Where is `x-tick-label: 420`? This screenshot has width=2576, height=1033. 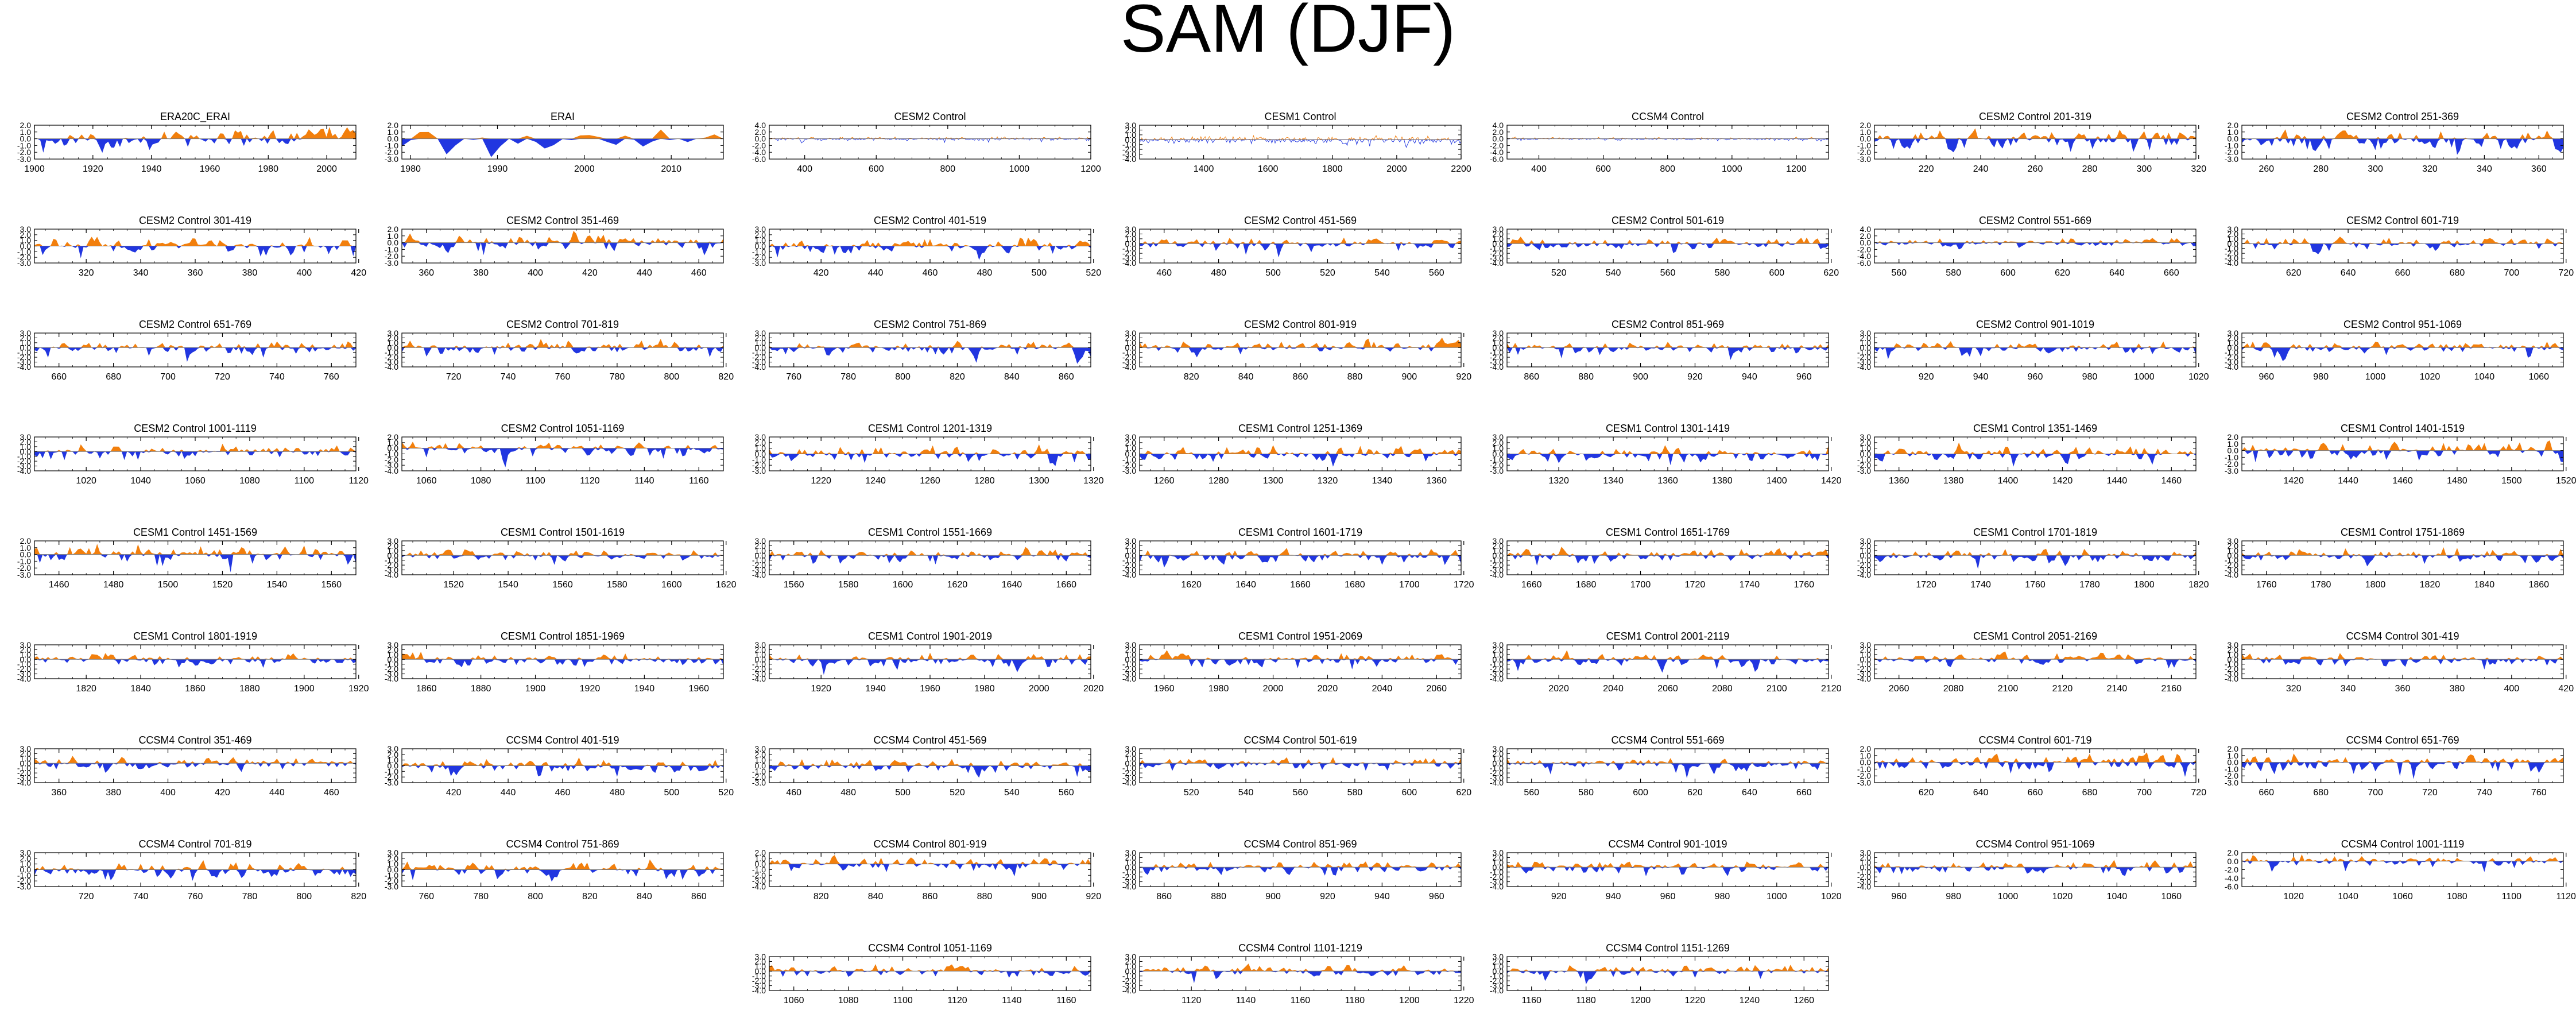
x-tick-label: 420 is located at coordinates (821, 273).